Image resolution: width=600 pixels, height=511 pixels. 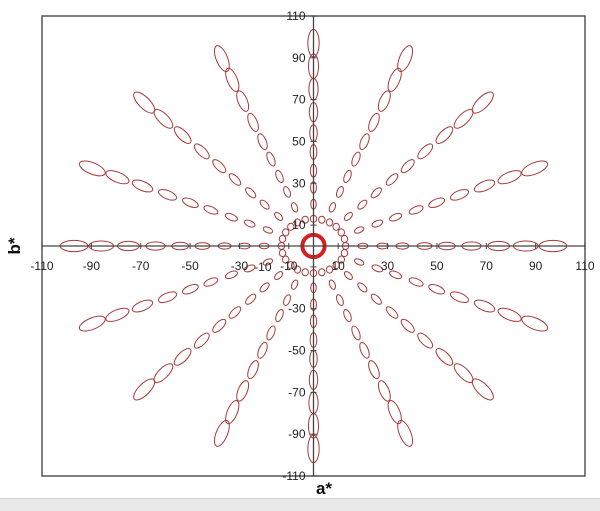 What do you see at coordinates (300, 504) in the screenshot?
I see `window-bottom-bar` at bounding box center [300, 504].